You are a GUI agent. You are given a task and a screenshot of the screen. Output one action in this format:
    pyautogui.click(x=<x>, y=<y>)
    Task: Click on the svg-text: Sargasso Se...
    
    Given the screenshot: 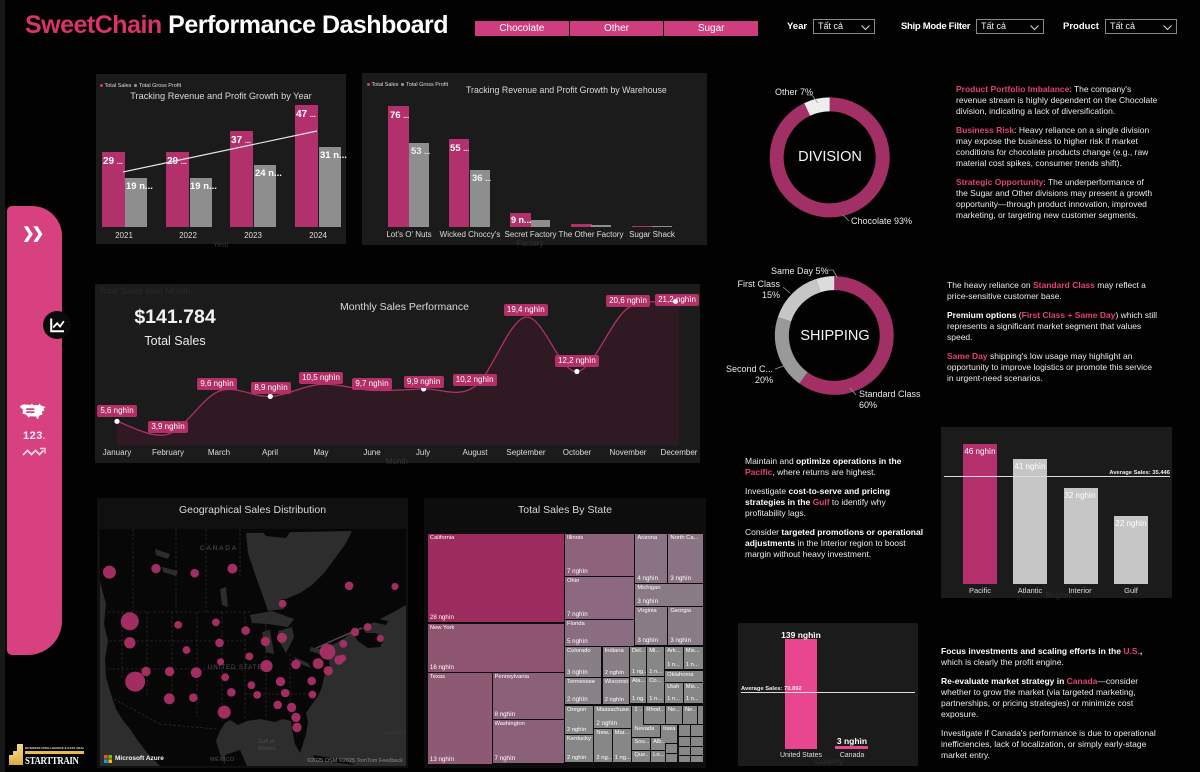 What is the action you would take?
    pyautogui.click(x=394, y=732)
    